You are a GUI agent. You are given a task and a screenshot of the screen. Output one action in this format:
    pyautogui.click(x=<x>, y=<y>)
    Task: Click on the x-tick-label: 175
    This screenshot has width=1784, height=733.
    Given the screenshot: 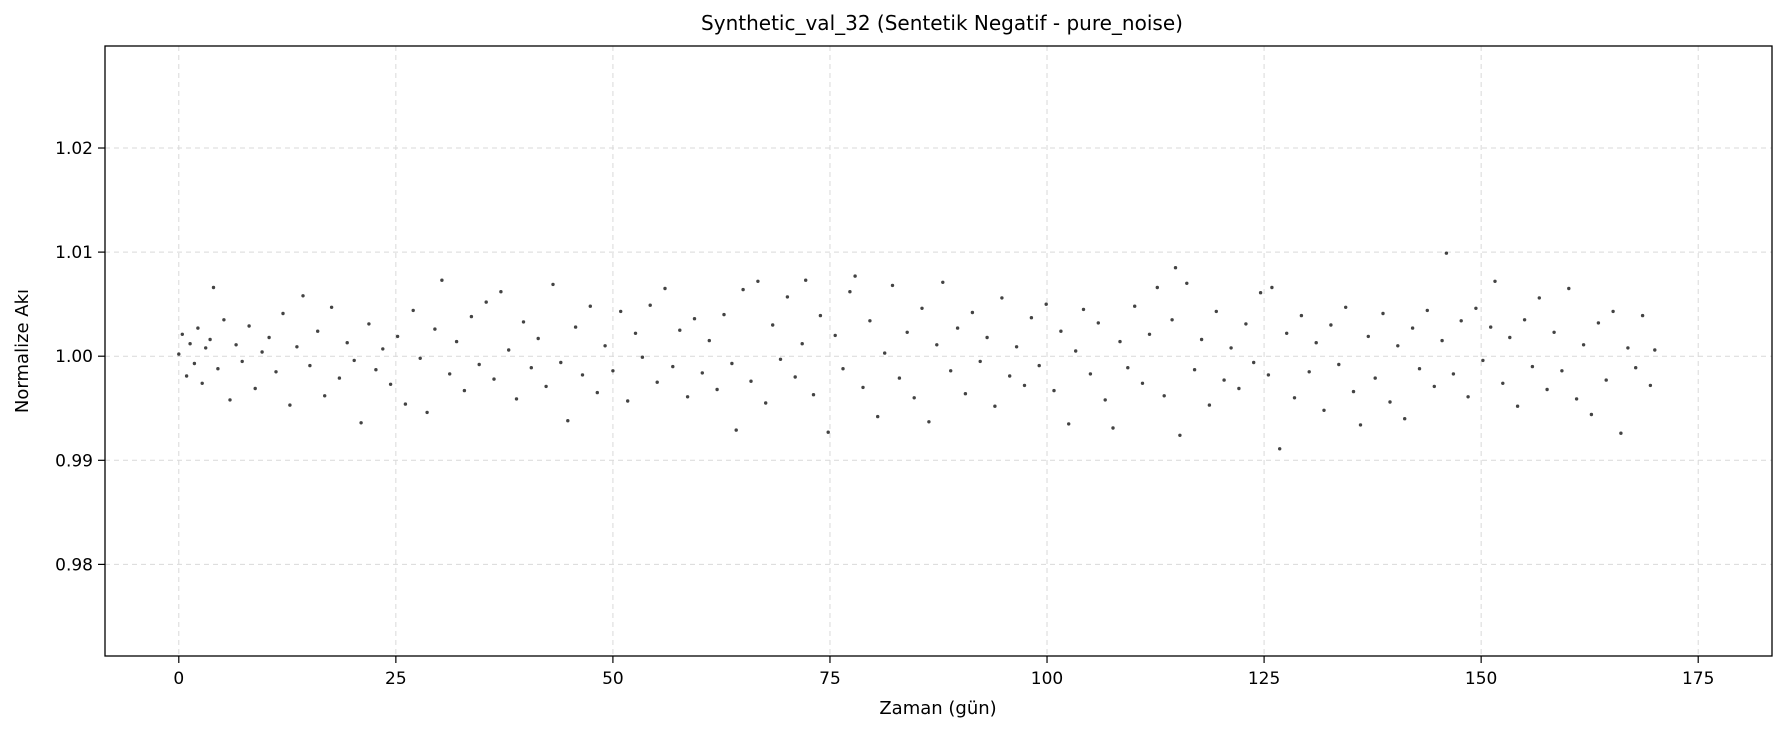 What is the action you would take?
    pyautogui.click(x=1698, y=679)
    